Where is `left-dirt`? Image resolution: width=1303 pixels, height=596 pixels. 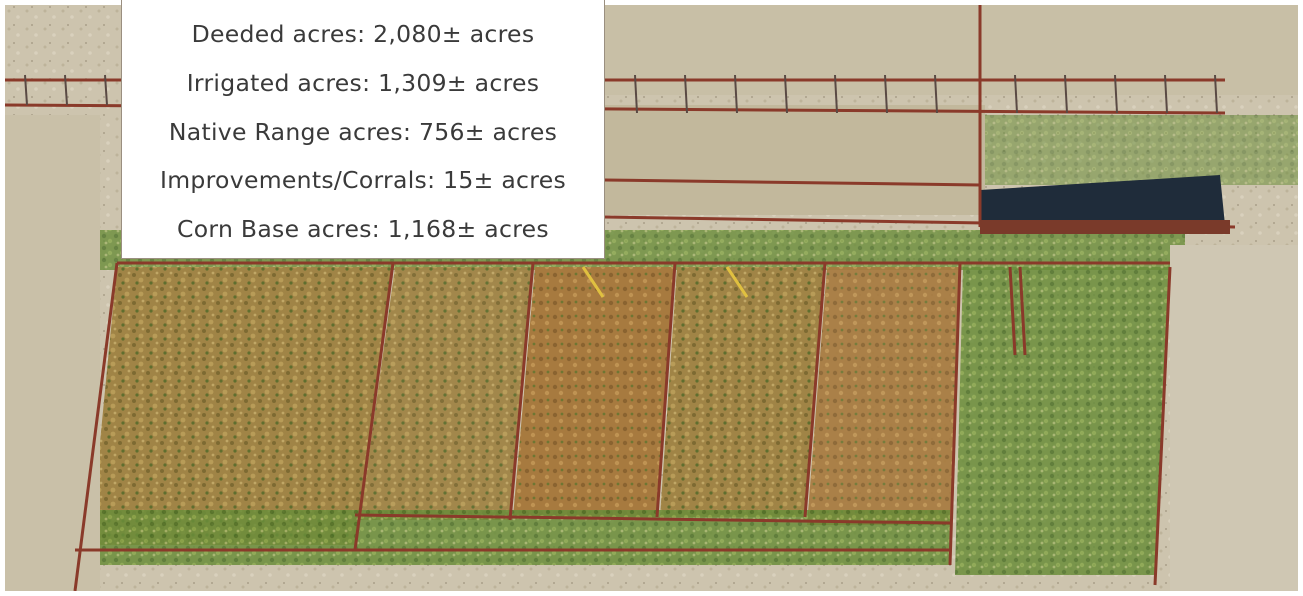
left-dirt is located at coordinates (52, 353).